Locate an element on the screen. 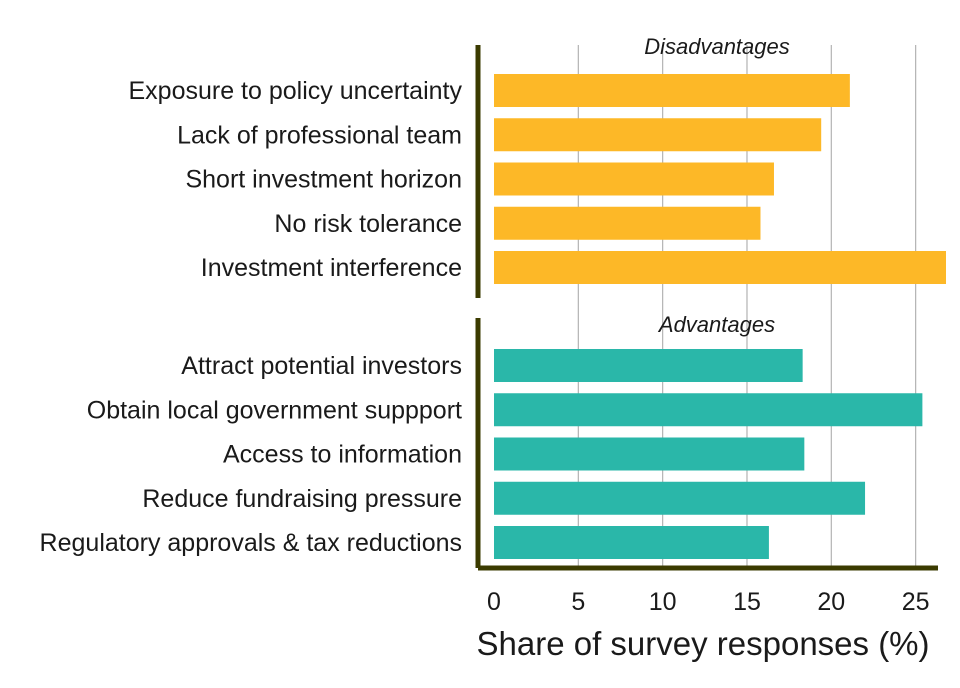 The height and width of the screenshot is (688, 960). category-label: Lack of professional team is located at coordinates (319, 135).